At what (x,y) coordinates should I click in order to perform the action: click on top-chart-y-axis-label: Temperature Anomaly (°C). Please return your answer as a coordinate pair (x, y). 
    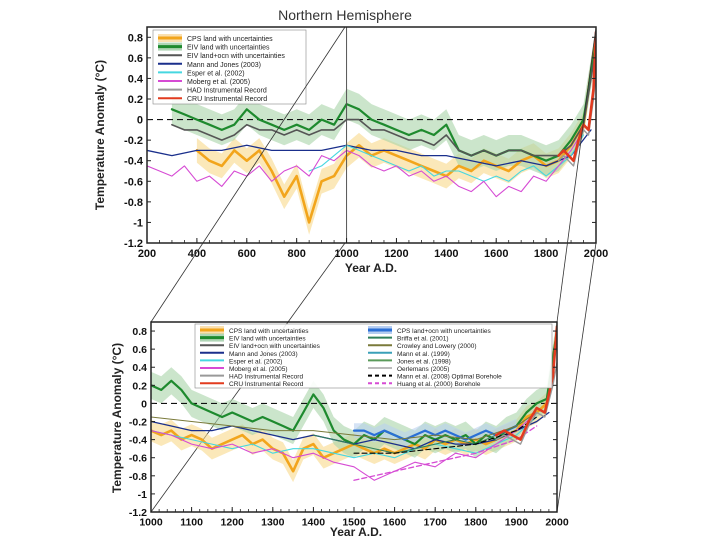
    Looking at the image, I should click on (100, 135).